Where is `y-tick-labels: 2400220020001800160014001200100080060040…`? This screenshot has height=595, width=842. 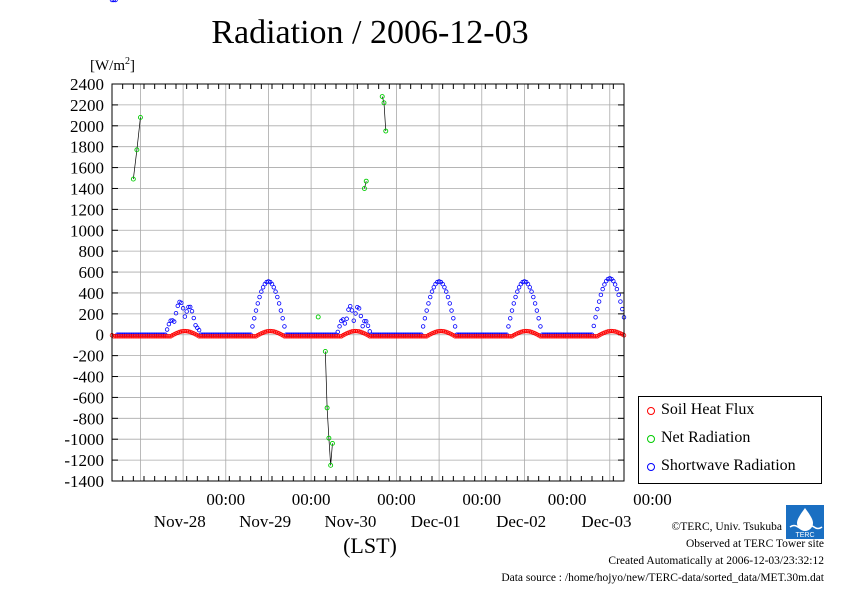
y-tick-labels: 2400220020001800160014001200100080060040… is located at coordinates (84, 283).